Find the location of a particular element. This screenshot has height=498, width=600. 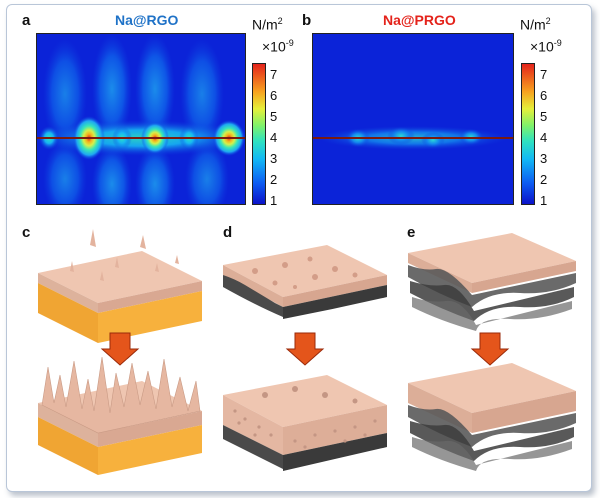

field-map-a is located at coordinates (141, 119).